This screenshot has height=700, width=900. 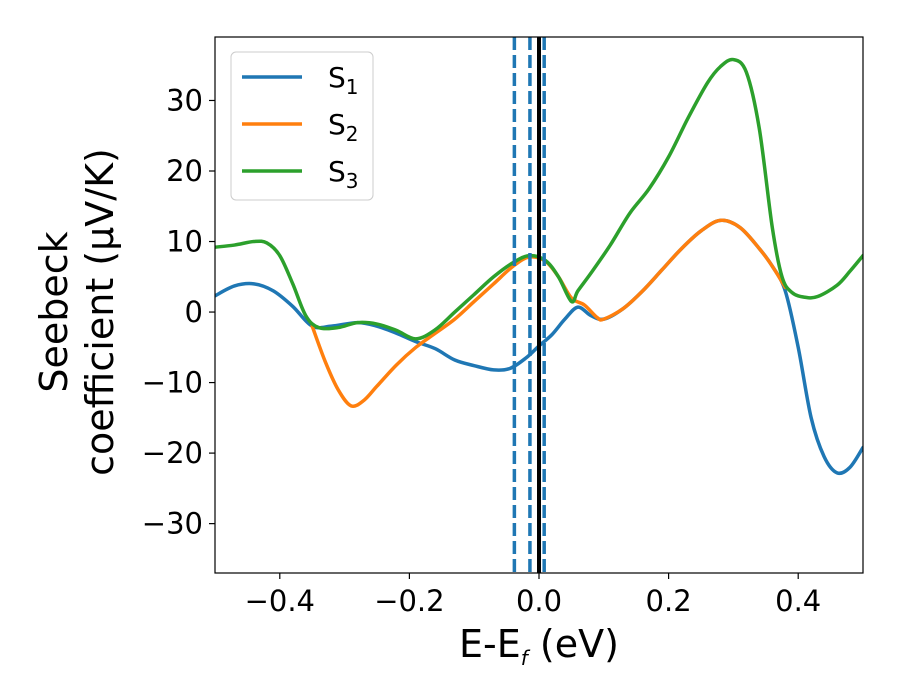 What do you see at coordinates (529, 305) in the screenshot?
I see `vertical-line-layer` at bounding box center [529, 305].